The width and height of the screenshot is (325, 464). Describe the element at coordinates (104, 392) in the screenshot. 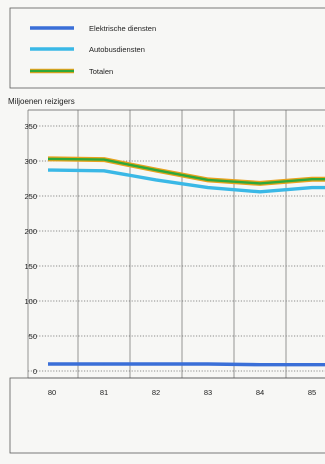

I see `x-tick-label-1: 81` at that location.